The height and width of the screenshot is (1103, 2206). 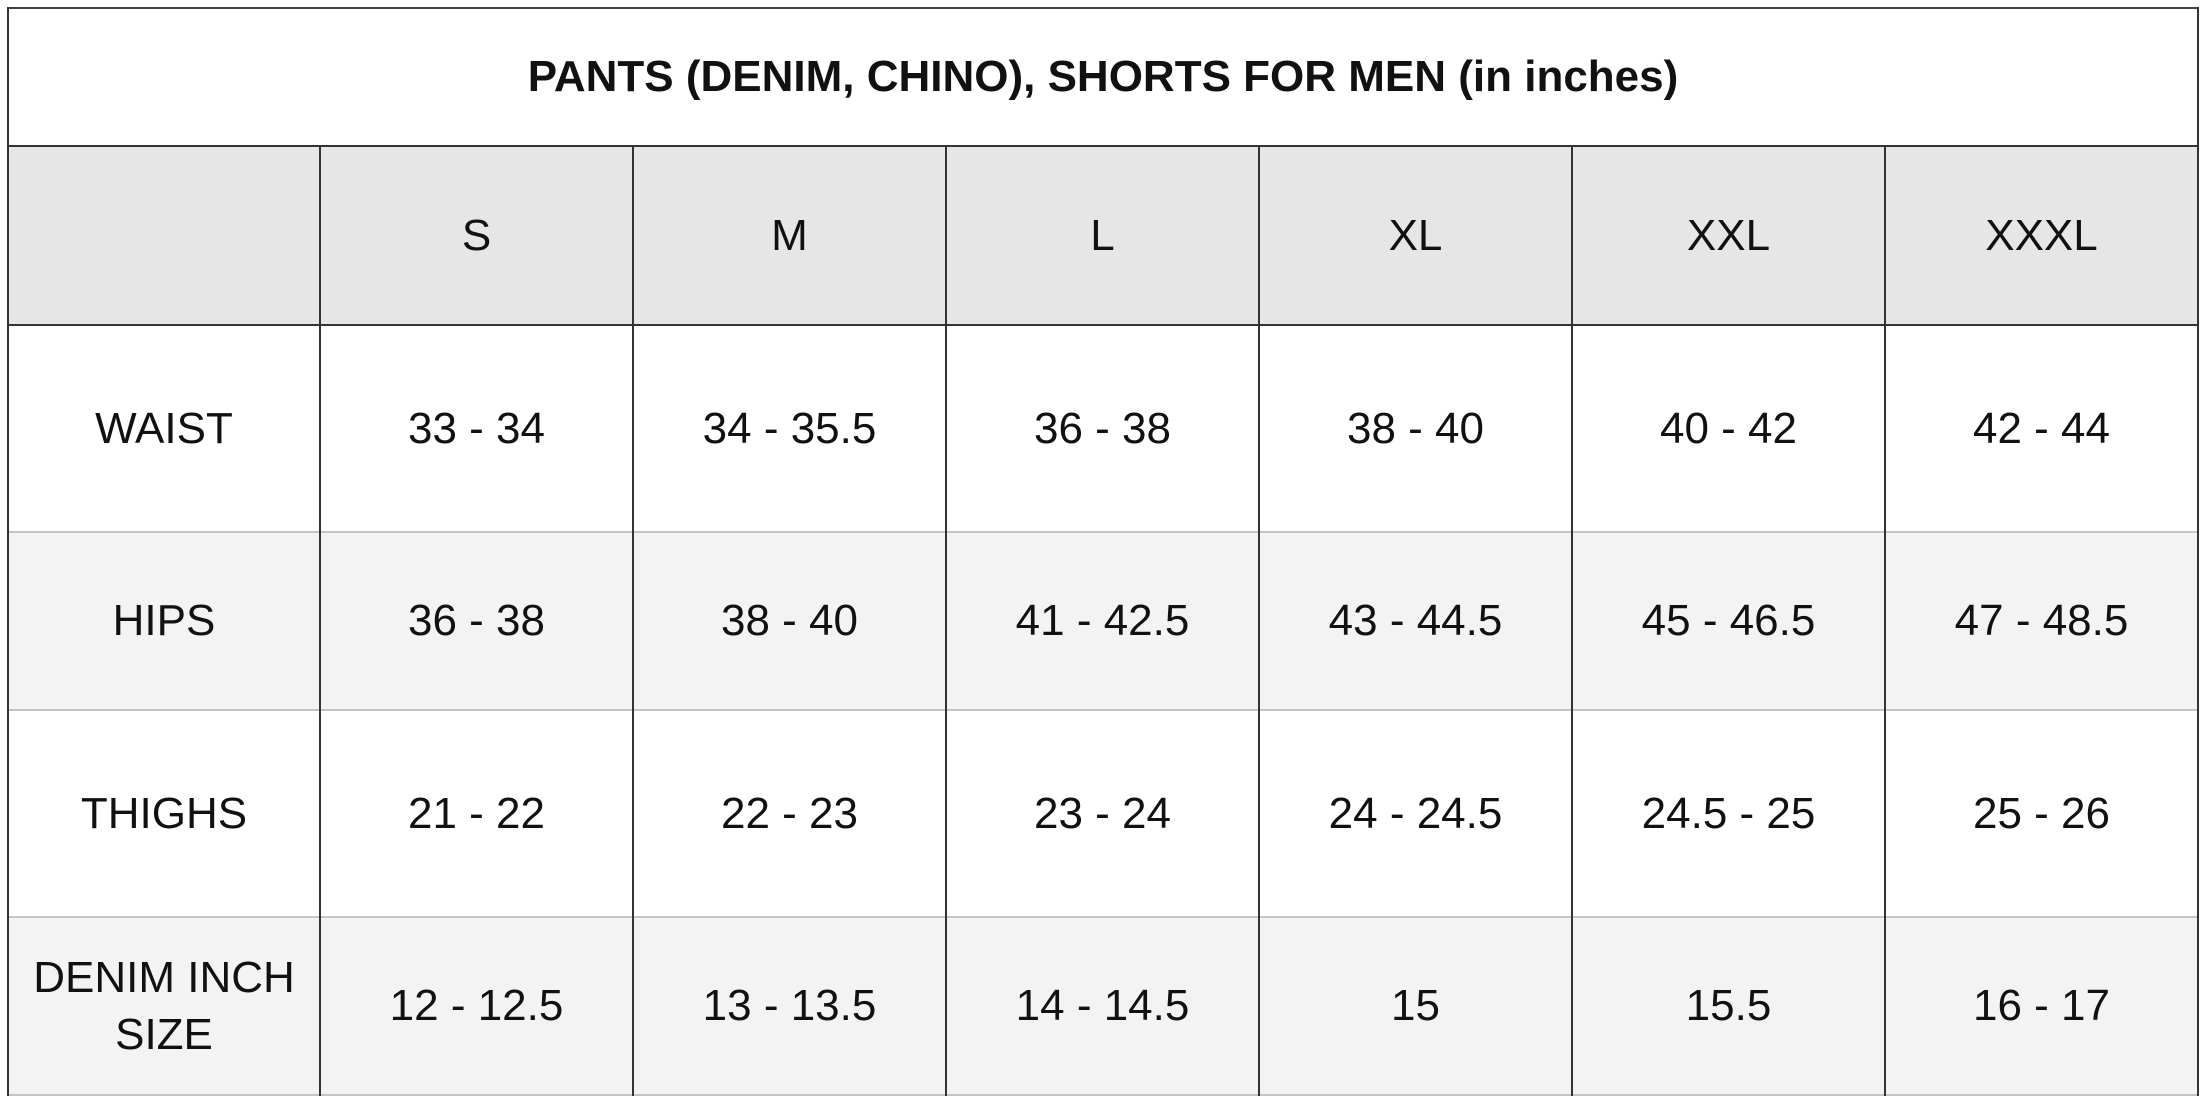 What do you see at coordinates (164, 428) in the screenshot?
I see `row-label: WAIST` at bounding box center [164, 428].